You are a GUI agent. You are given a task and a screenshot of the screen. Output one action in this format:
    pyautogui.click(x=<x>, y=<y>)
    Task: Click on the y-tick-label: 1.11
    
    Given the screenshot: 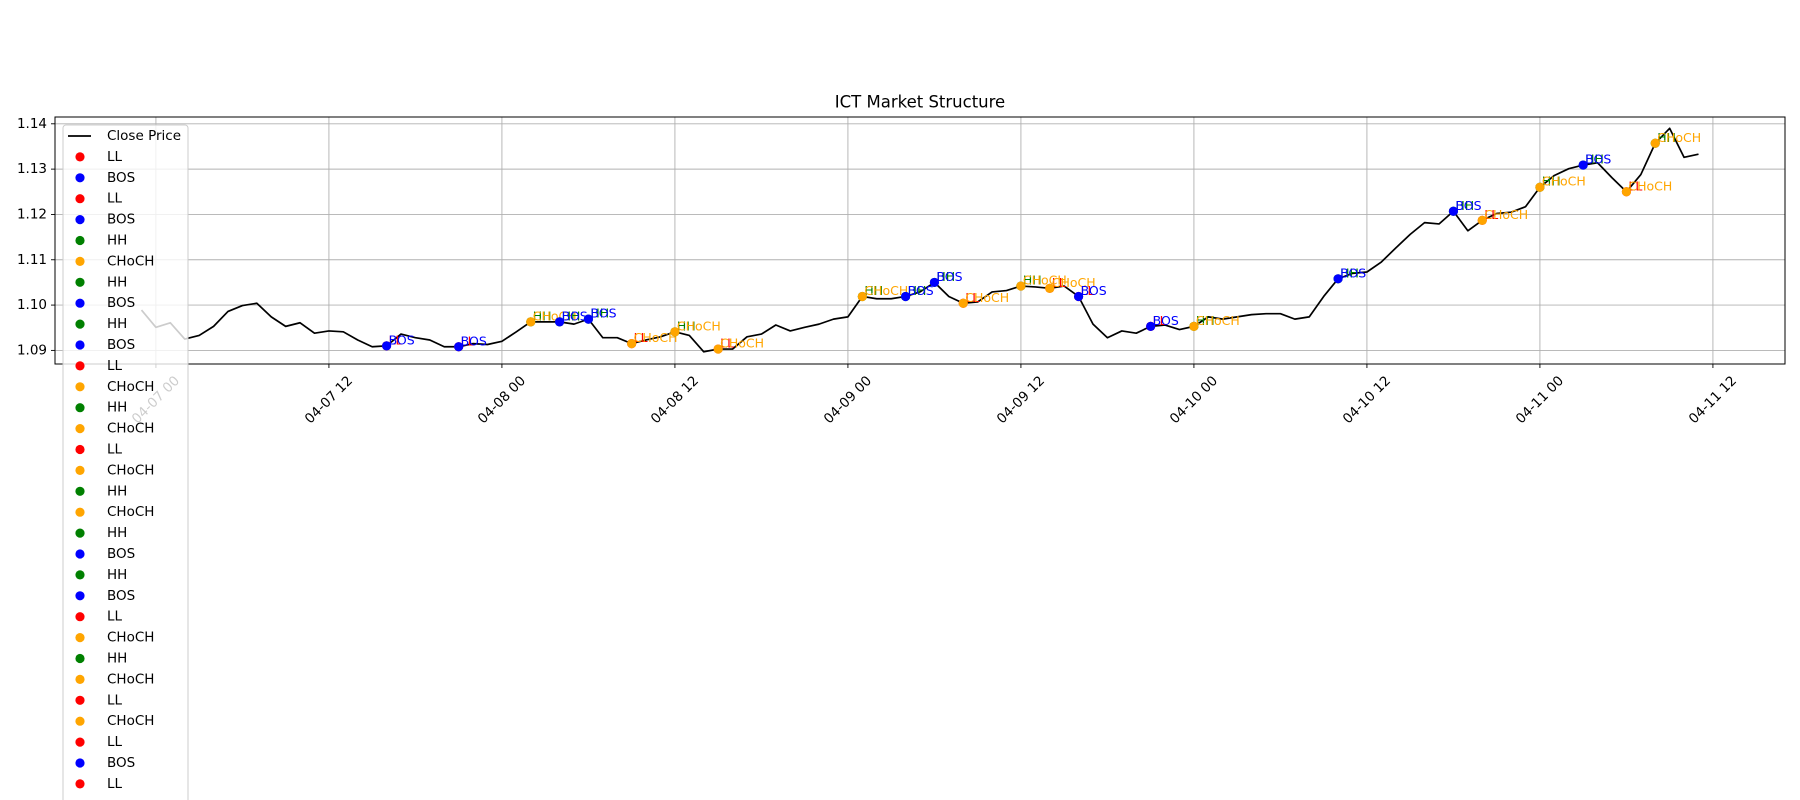 What is the action you would take?
    pyautogui.click(x=32, y=260)
    